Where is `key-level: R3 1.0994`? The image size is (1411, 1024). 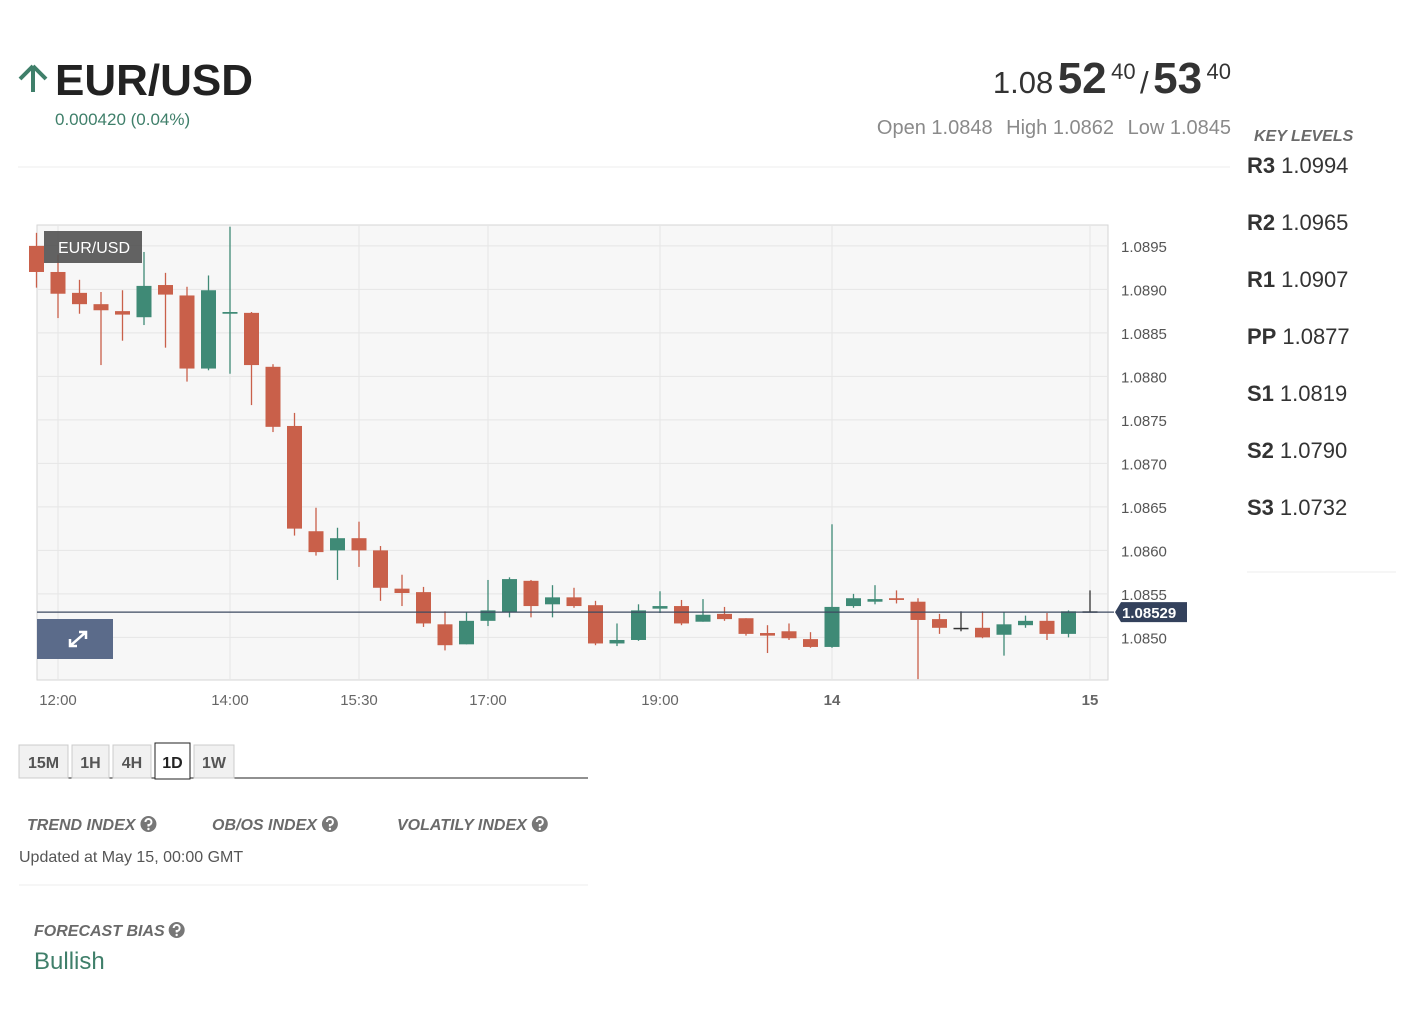 key-level: R3 1.0994 is located at coordinates (1297, 165).